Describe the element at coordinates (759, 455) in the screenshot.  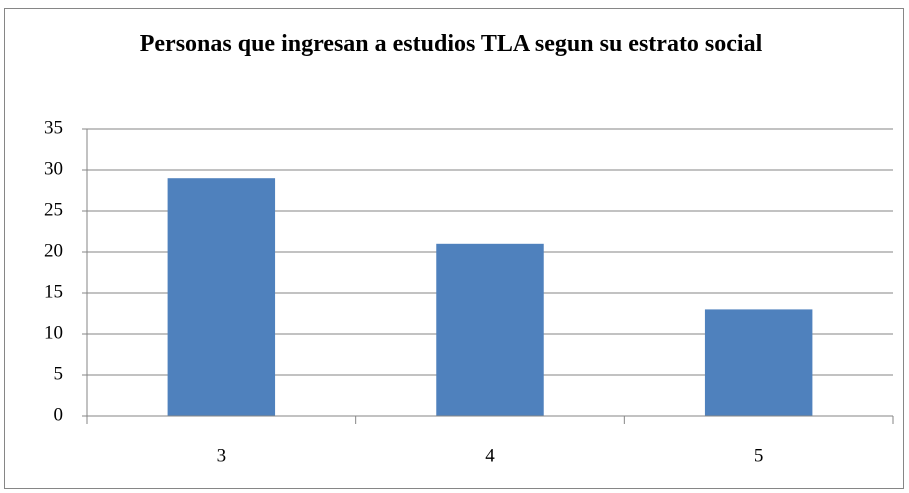
I see `x-tick-label: 5` at that location.